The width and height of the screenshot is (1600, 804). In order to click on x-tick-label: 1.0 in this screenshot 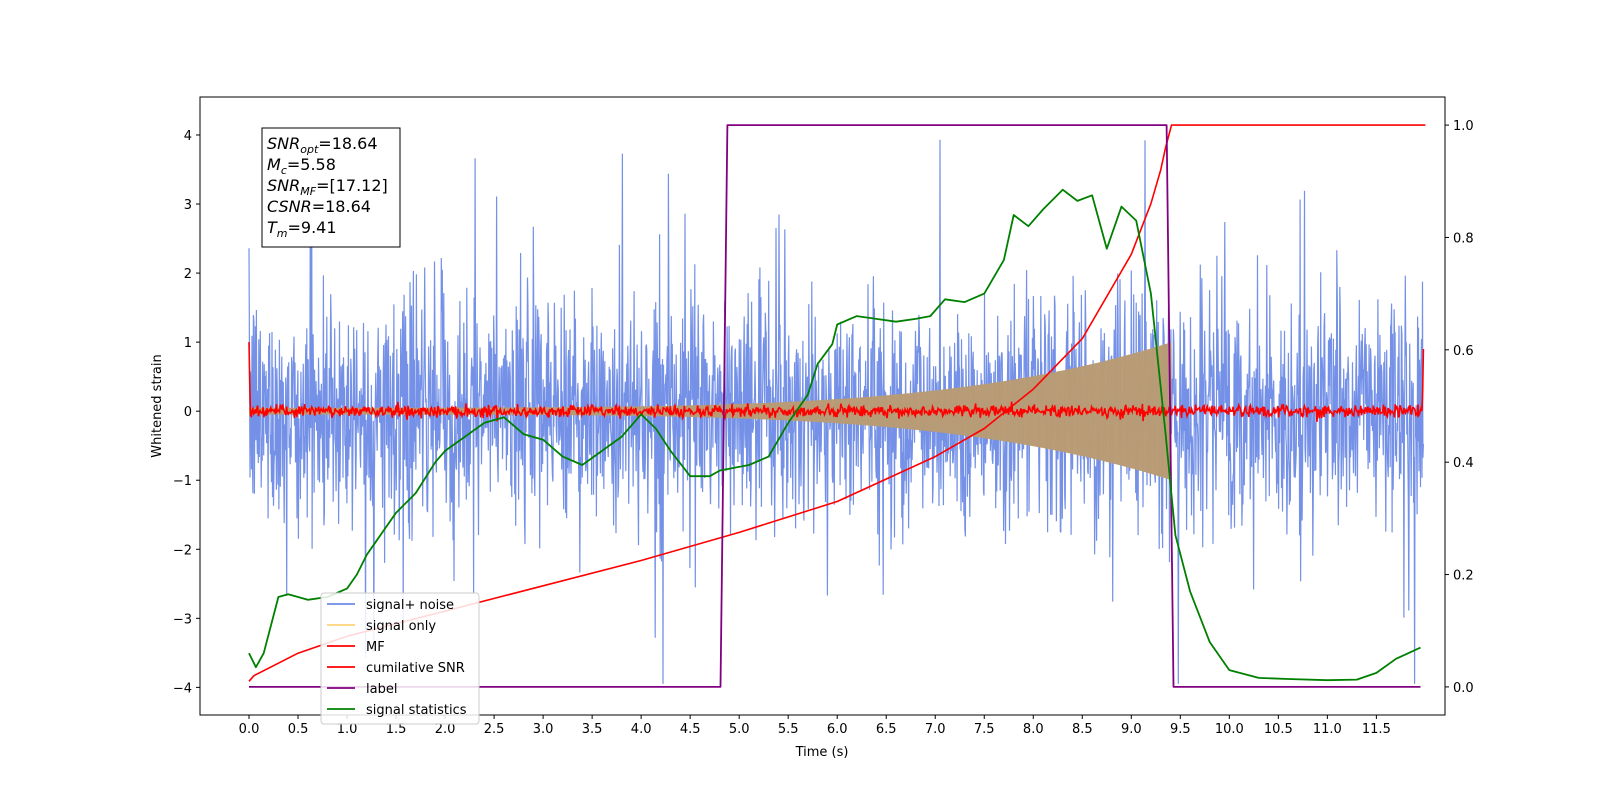, I will do `click(347, 729)`.